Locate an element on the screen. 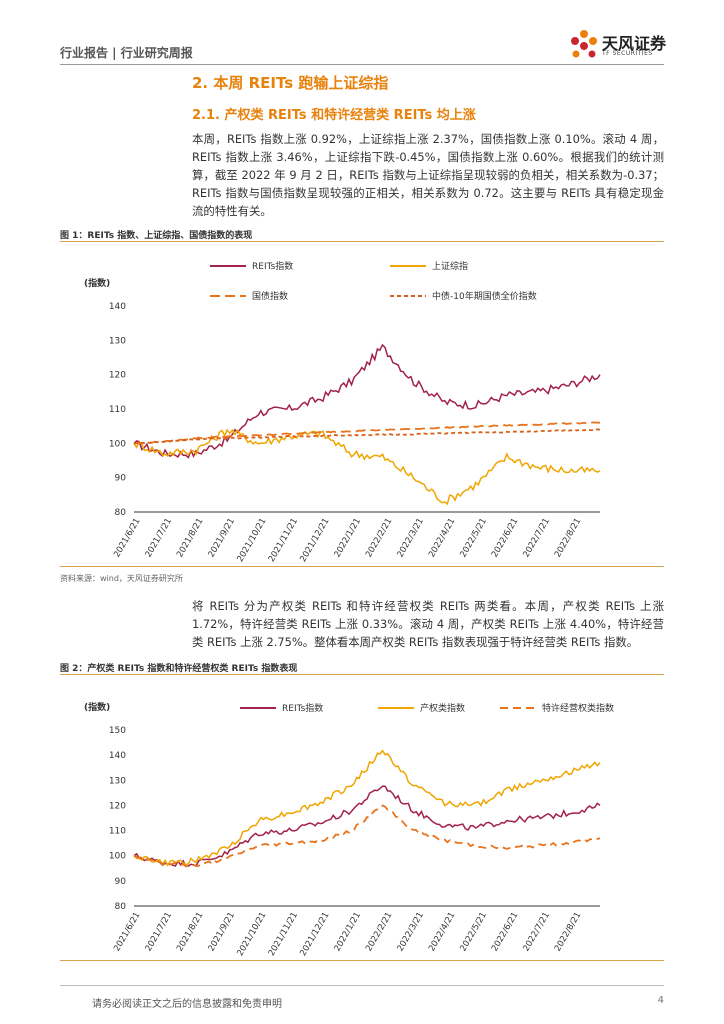 The height and width of the screenshot is (1024, 724). figure2-bottom-rule is located at coordinates (362, 960).